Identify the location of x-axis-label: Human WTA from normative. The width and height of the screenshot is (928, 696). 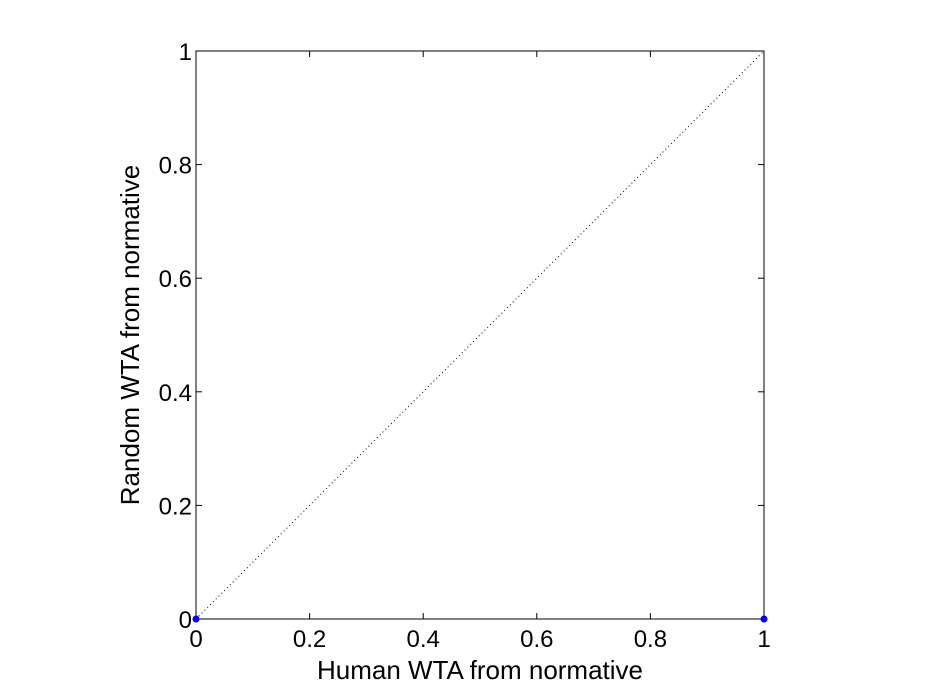
(480, 670).